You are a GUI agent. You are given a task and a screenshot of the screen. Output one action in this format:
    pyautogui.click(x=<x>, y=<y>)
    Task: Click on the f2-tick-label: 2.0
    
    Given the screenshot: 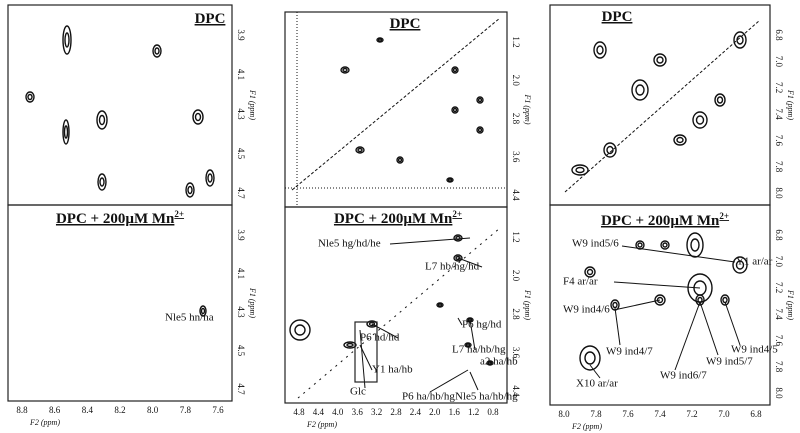 What is the action you would take?
    pyautogui.click(x=435, y=412)
    